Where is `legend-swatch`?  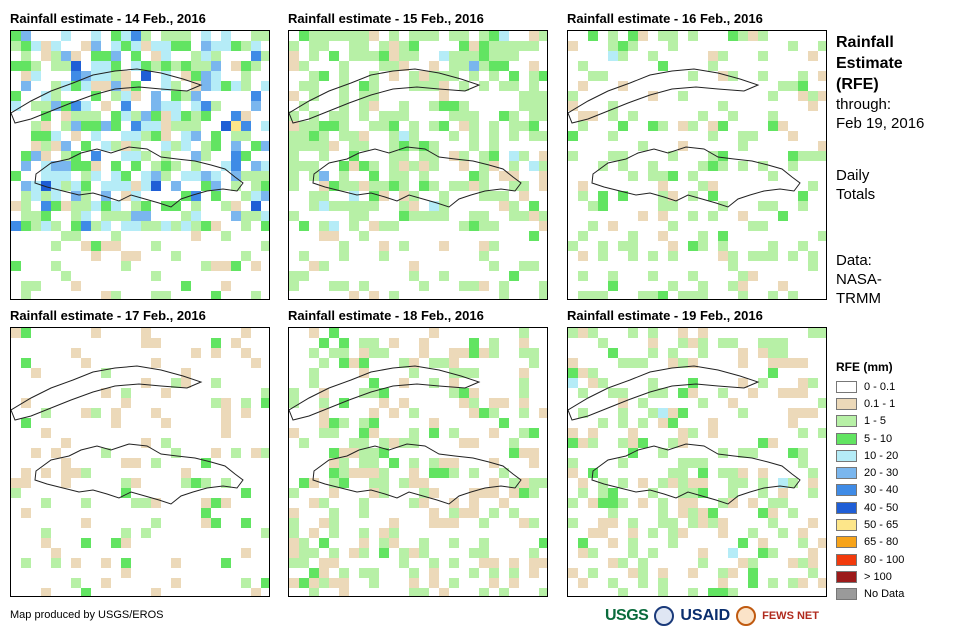 legend-swatch is located at coordinates (846, 421).